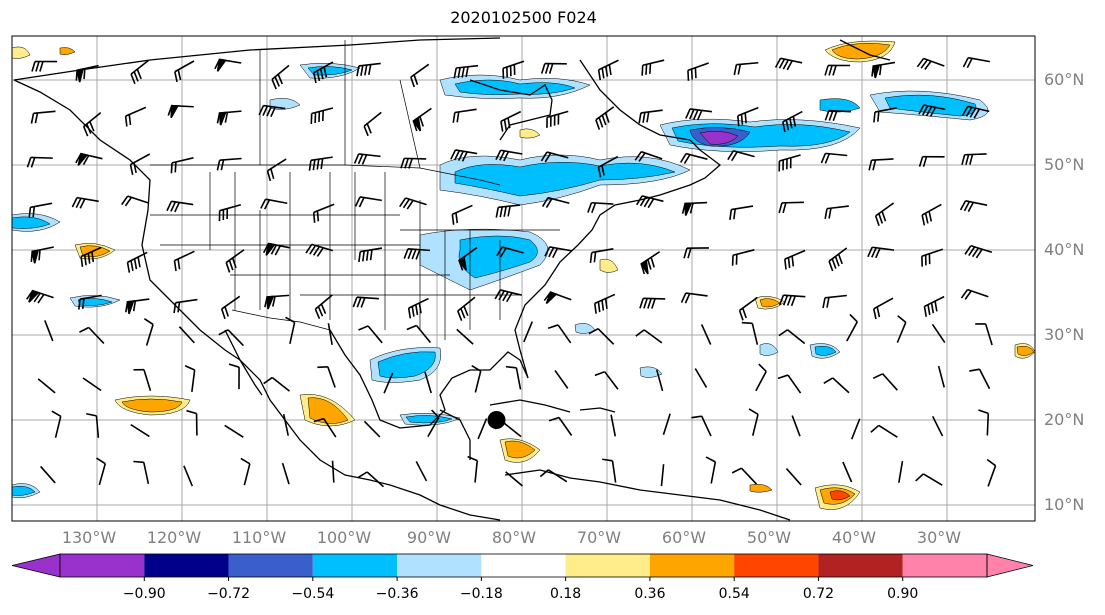 The image size is (1105, 615). What do you see at coordinates (865, 50) in the screenshot?
I see `coastline-greenland` at bounding box center [865, 50].